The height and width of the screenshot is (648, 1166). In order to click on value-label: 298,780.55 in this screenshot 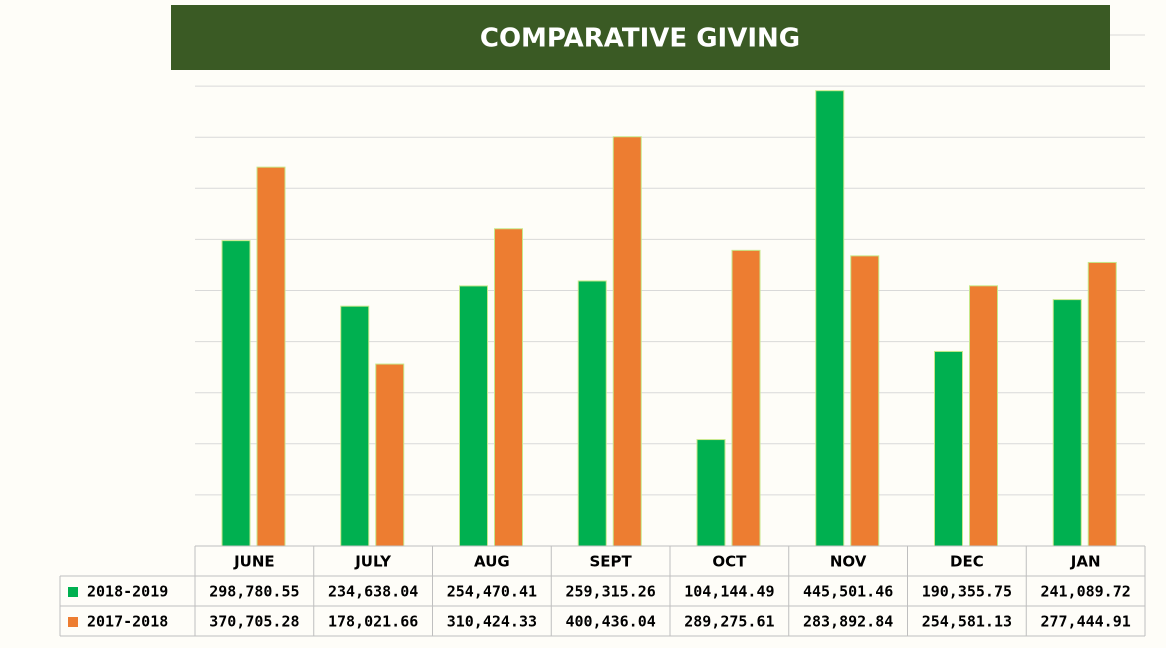, I will do `click(254, 592)`.